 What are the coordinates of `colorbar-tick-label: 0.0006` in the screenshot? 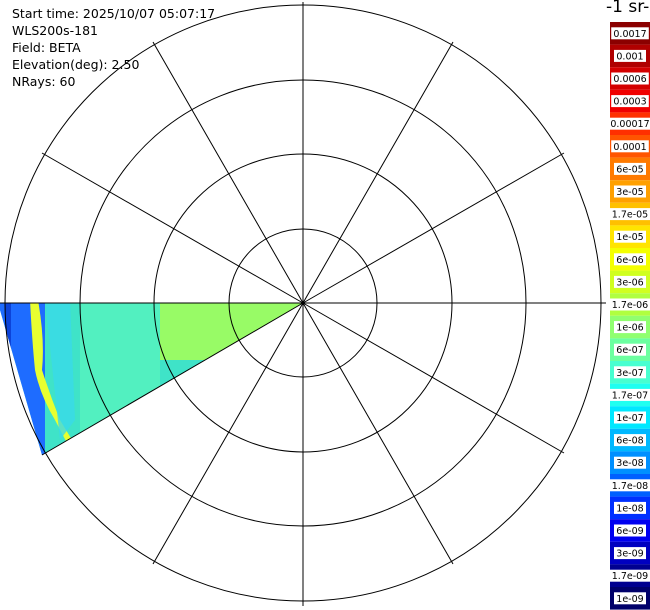 It's located at (629, 79).